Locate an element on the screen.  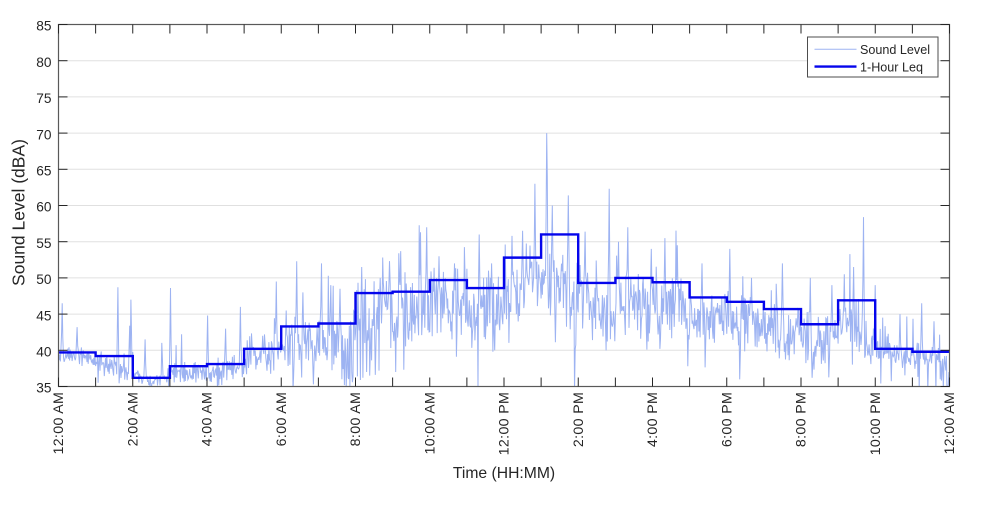
svg-text: 10:00 AM is located at coordinates (430, 423).